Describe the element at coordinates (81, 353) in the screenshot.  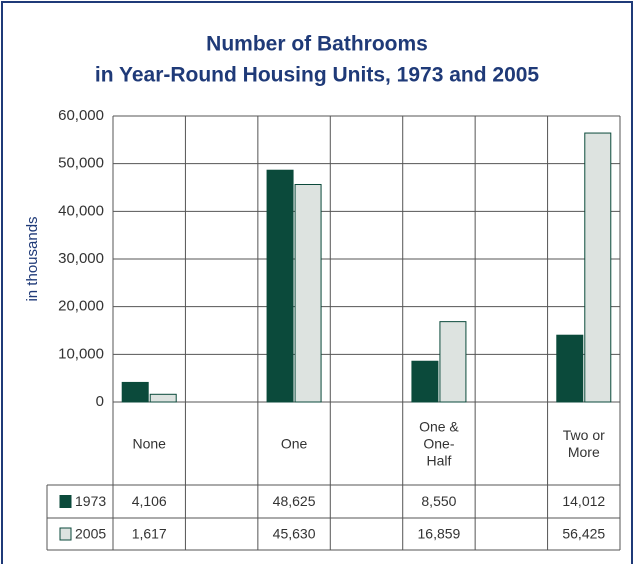
I see `y-tick-label: 10,000` at that location.